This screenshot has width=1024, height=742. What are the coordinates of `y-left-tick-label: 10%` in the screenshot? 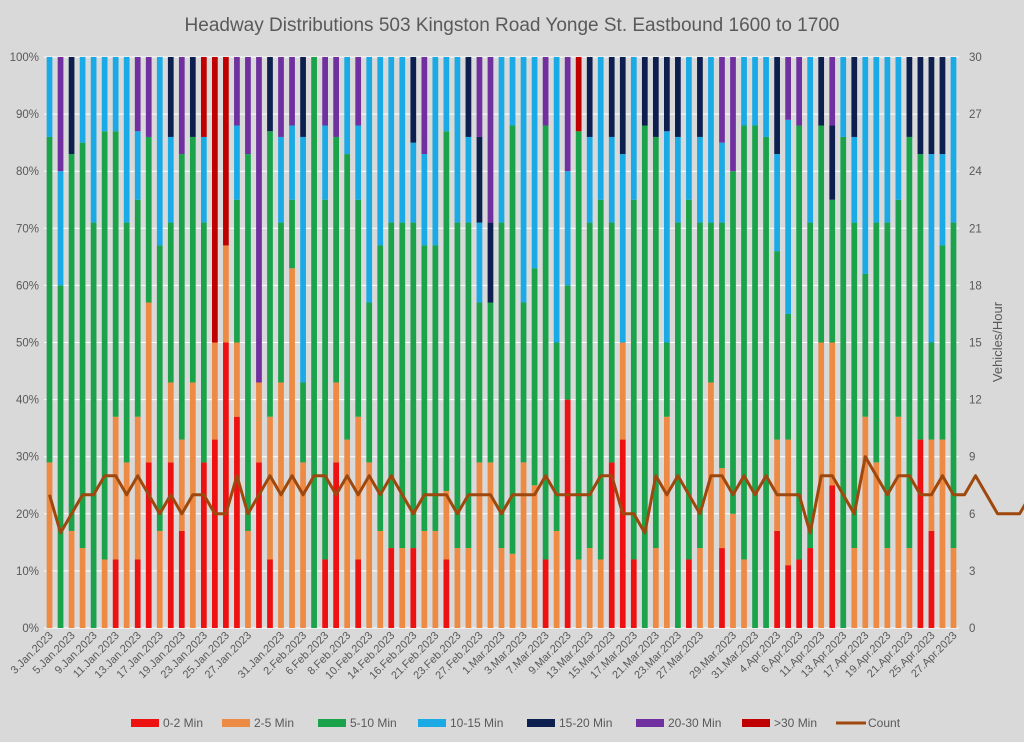 It's located at (27, 572).